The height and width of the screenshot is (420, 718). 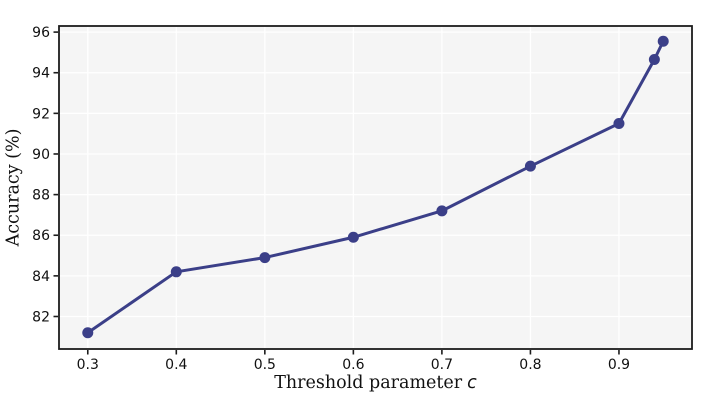 I want to click on x-tick-label: 0.6, so click(x=353, y=365).